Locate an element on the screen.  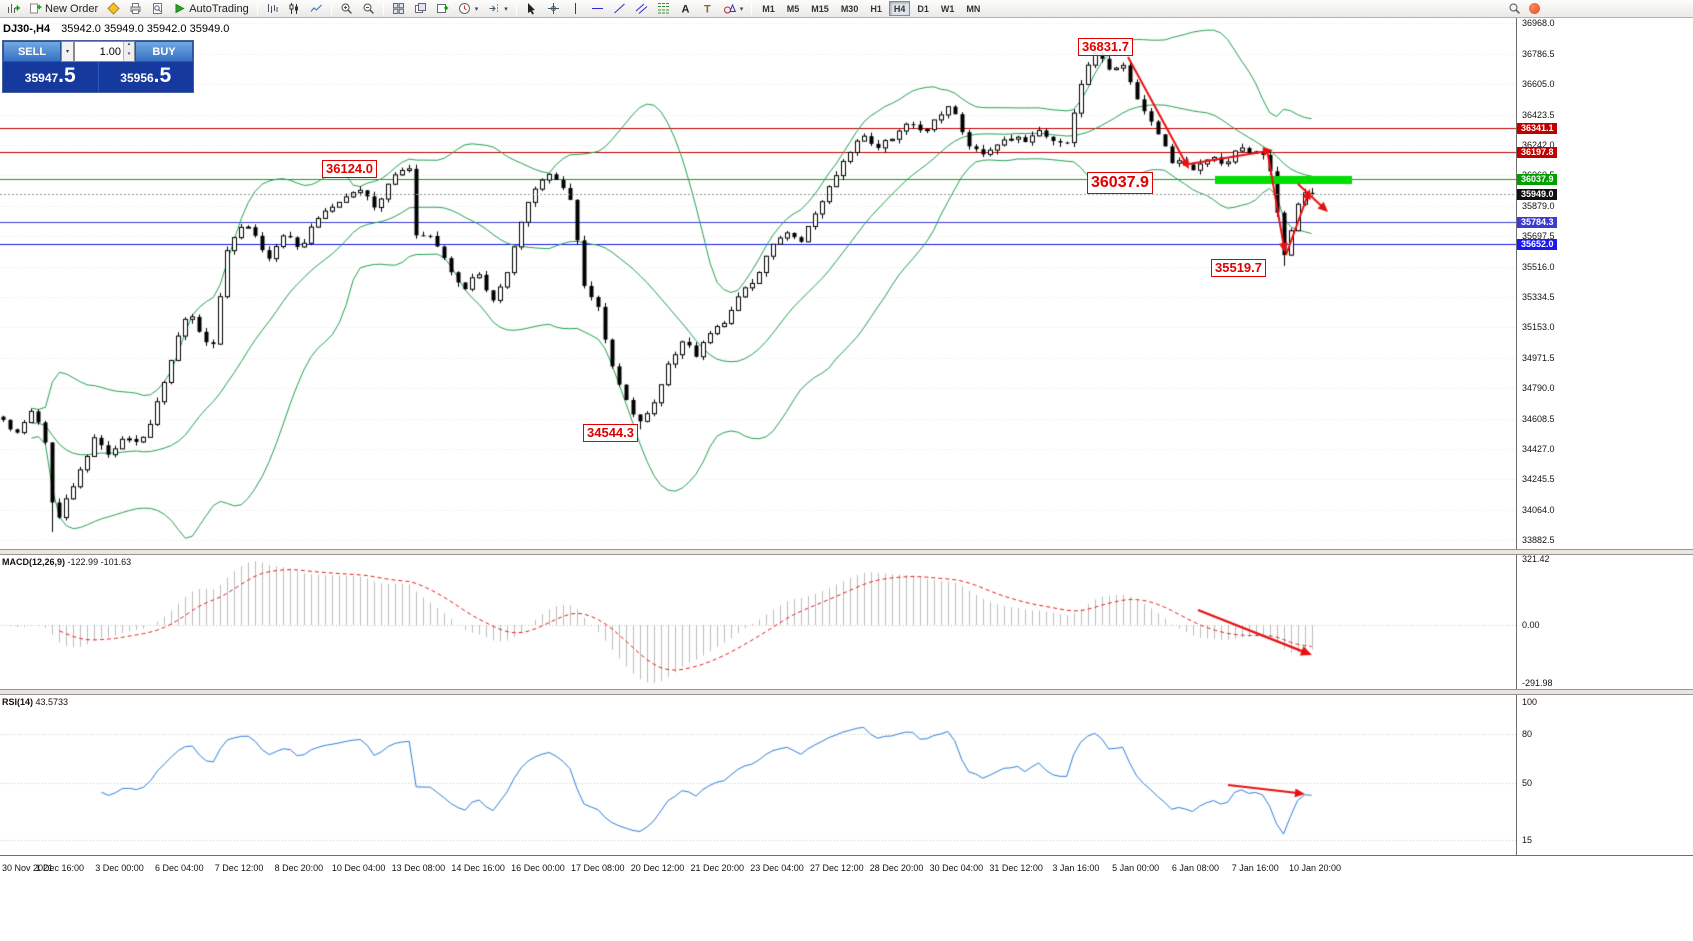
time-axis-label: 6 Dec 04:00 is located at coordinates (179, 868).